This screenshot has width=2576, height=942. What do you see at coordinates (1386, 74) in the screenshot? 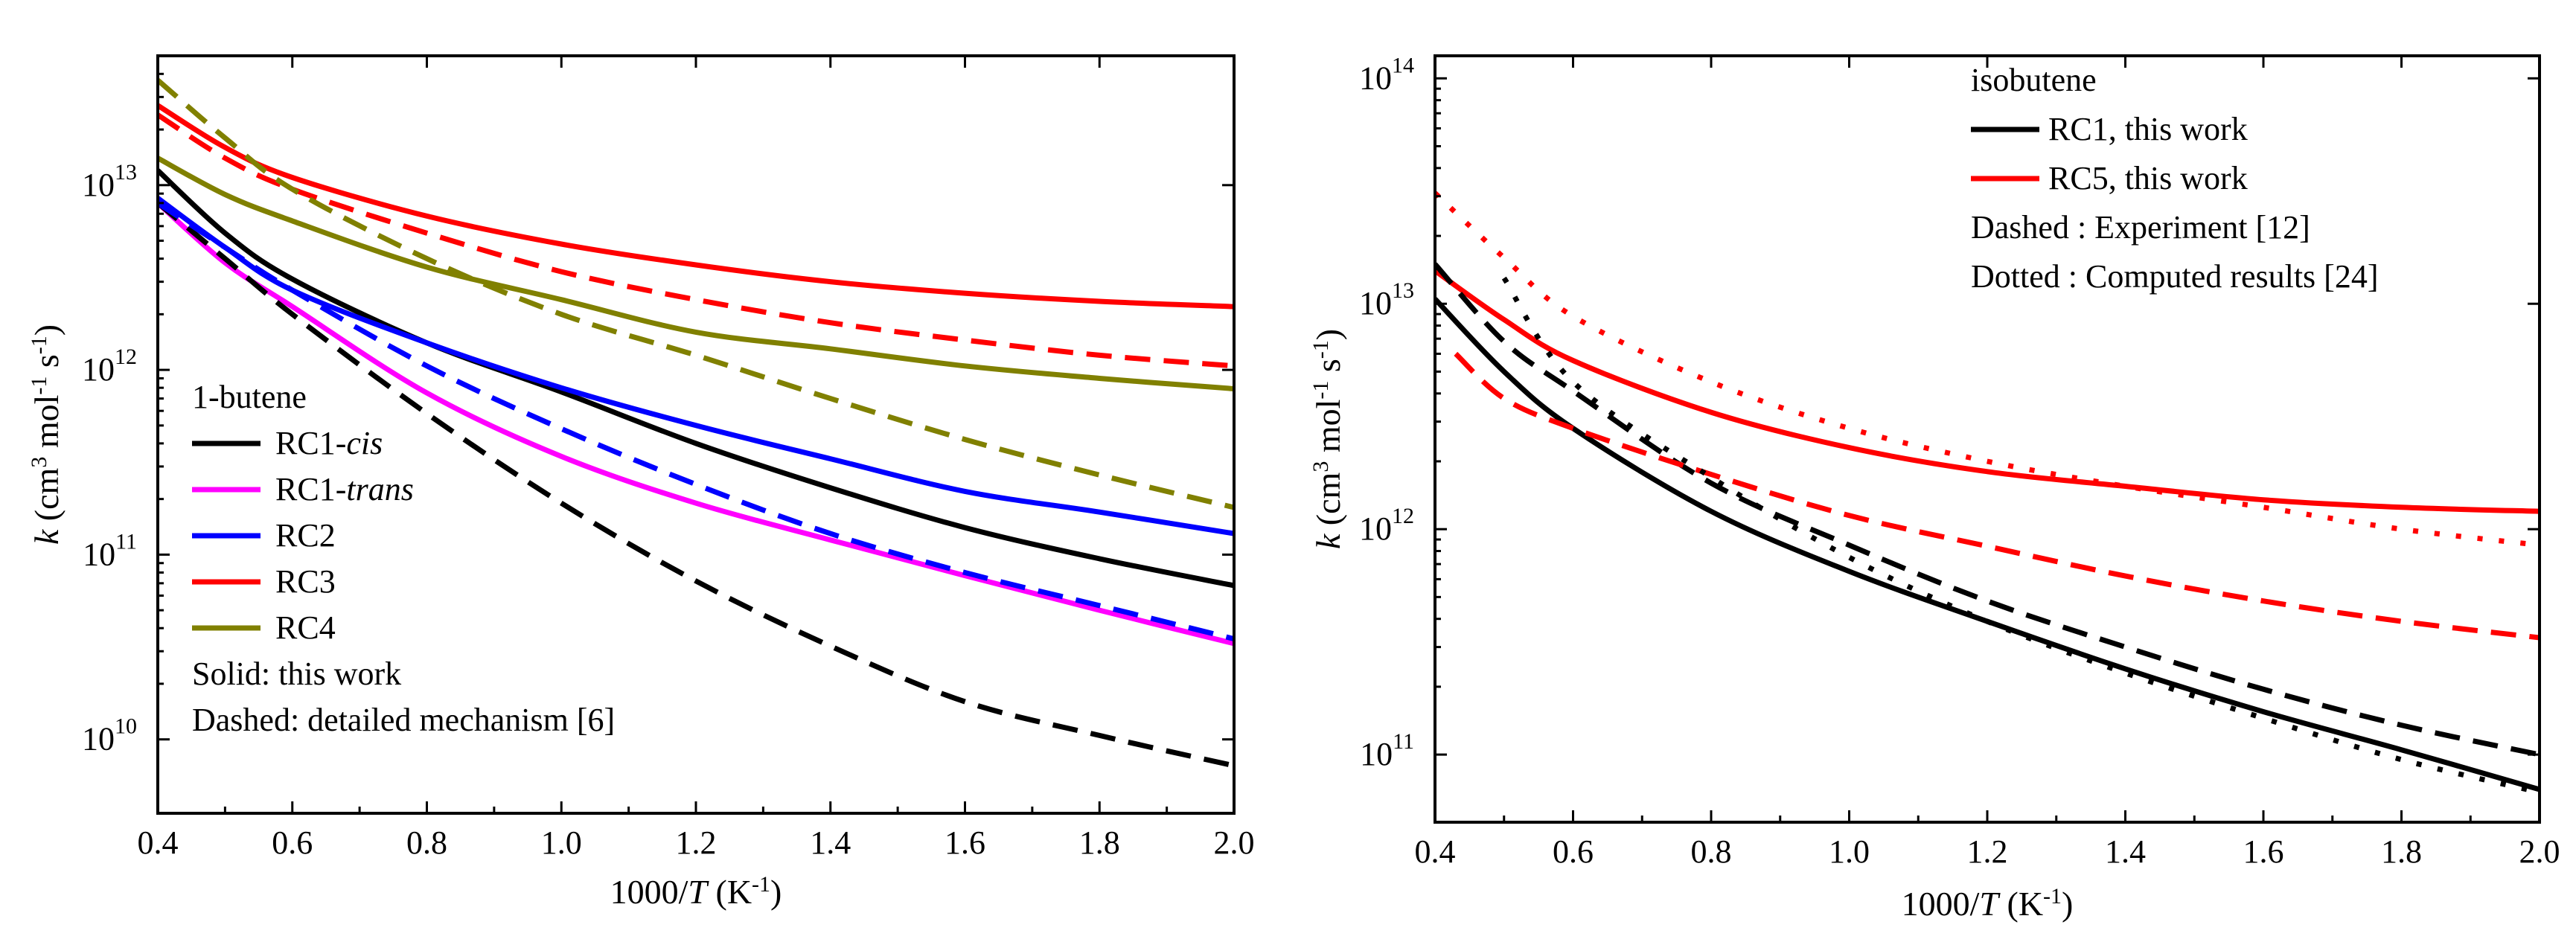
I see `y-tick-label: 1014` at bounding box center [1386, 74].